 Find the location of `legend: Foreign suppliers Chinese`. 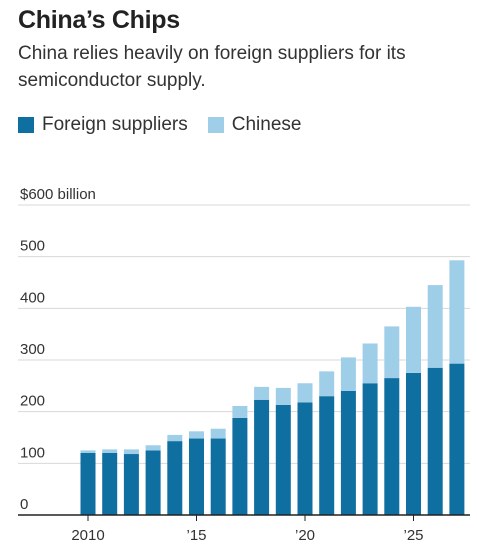

legend: Foreign suppliers Chinese is located at coordinates (169, 125).